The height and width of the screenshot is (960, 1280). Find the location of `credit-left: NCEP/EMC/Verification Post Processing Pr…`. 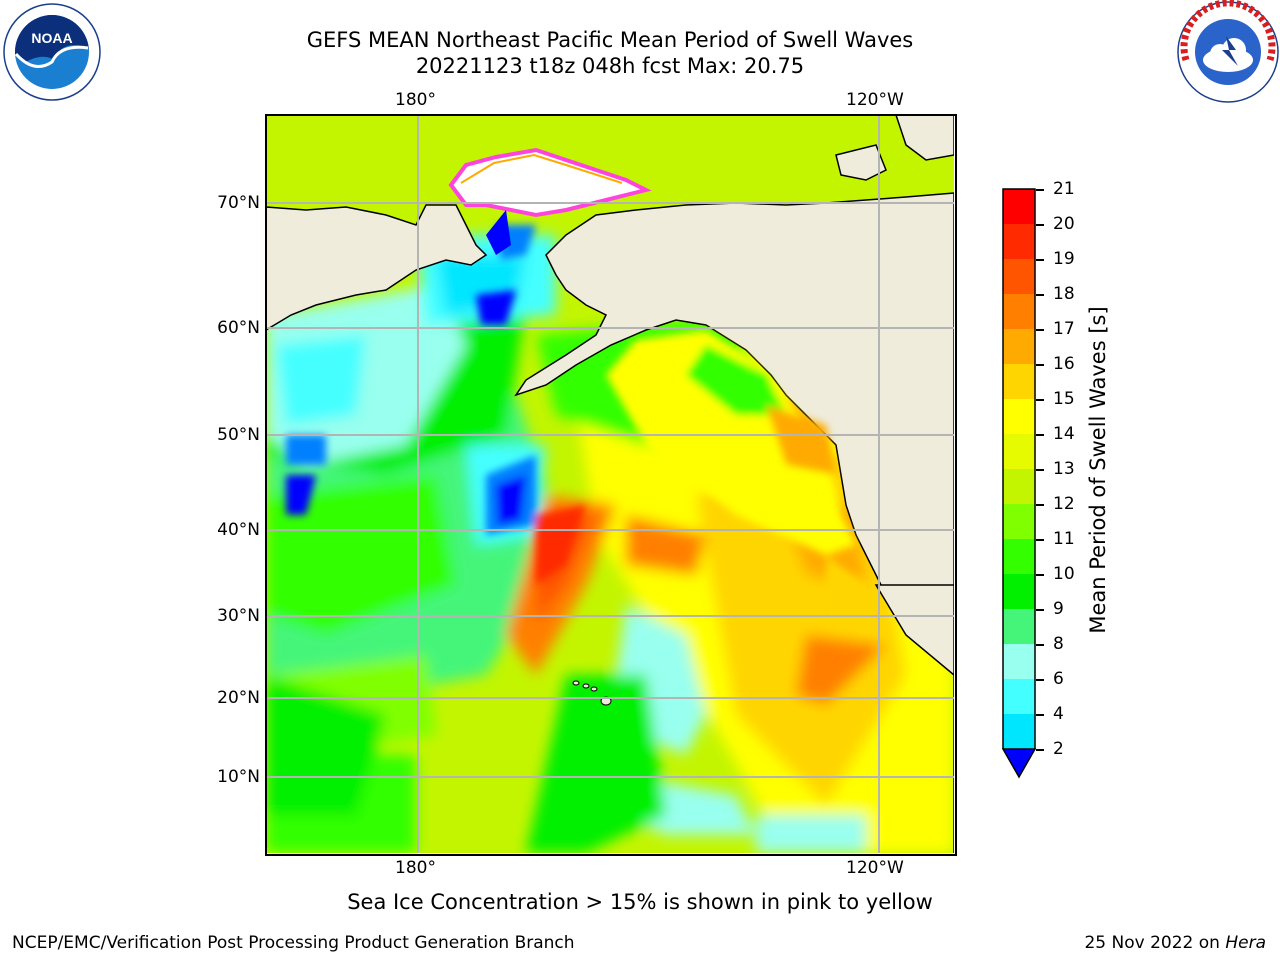

credit-left: NCEP/EMC/Verification Post Processing Pr… is located at coordinates (293, 943).